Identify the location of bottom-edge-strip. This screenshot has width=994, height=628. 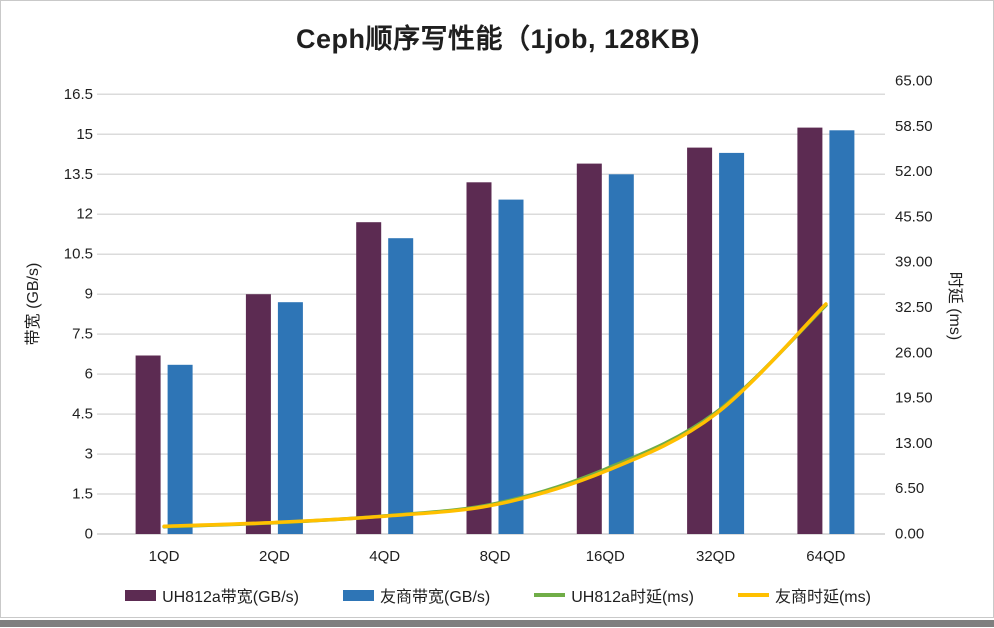
(497, 623).